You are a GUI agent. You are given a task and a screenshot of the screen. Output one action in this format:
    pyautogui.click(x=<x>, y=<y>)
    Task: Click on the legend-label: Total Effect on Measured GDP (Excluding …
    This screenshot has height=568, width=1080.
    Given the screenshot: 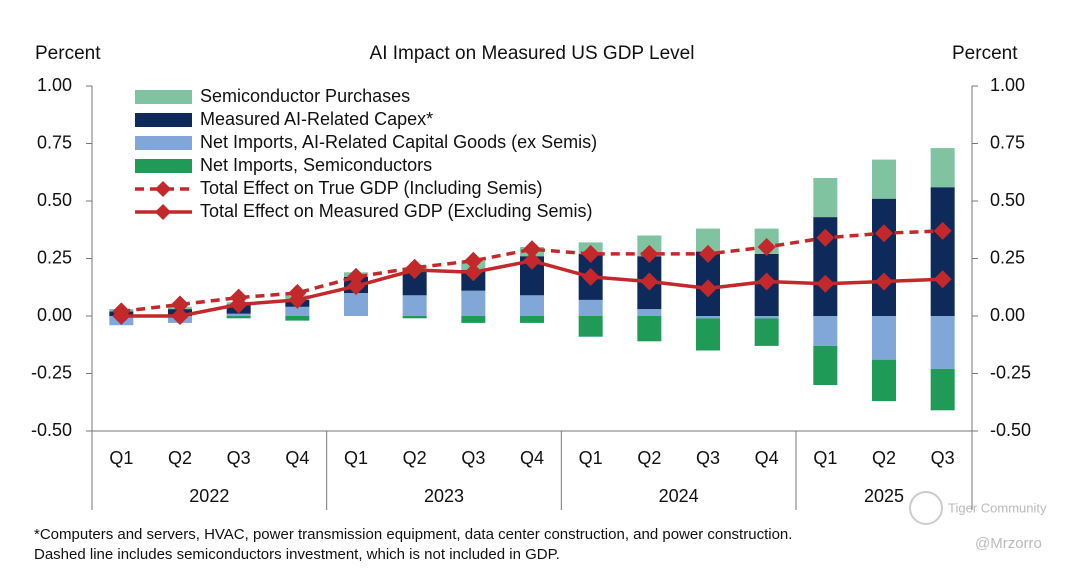 What is the action you would take?
    pyautogui.click(x=396, y=211)
    